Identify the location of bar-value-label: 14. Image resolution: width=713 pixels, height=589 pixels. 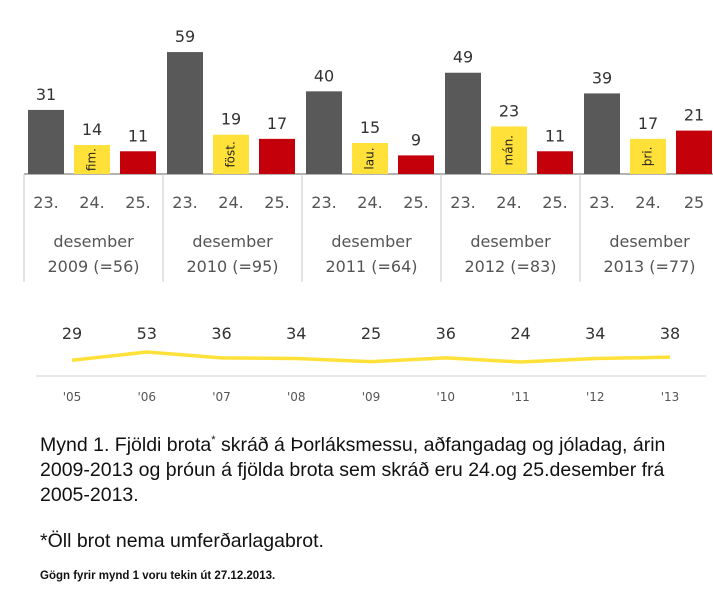
(92, 129).